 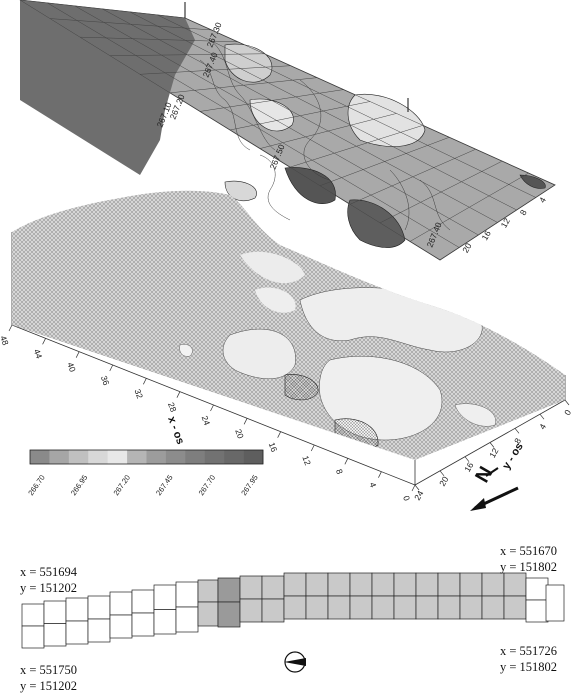 What do you see at coordinates (249, 485) in the screenshot?
I see `legend-label: 267.95` at bounding box center [249, 485].